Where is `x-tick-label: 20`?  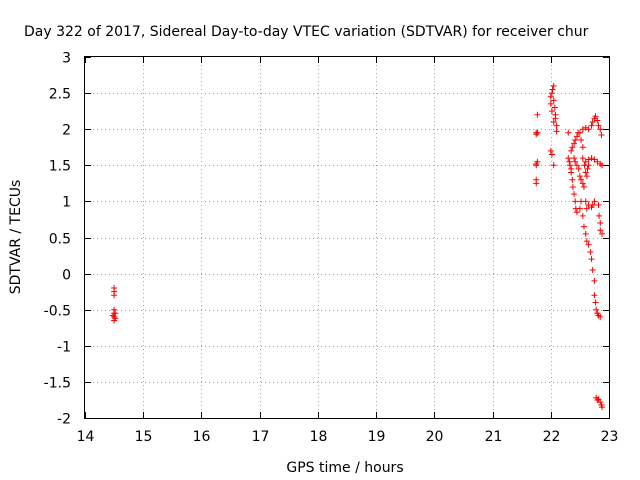
x-tick-label: 20 is located at coordinates (435, 437).